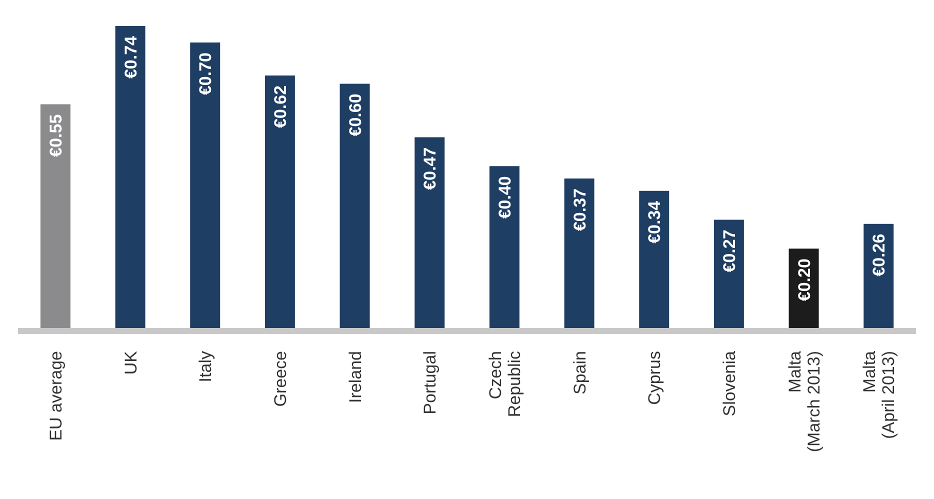 Image resolution: width=934 pixels, height=499 pixels. I want to click on x-tick-label: UK, so click(130, 362).